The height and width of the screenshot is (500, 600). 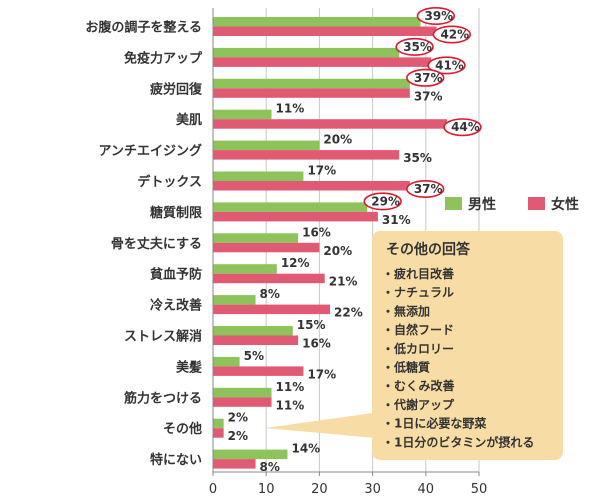 I want to click on legend-swatch-female, so click(x=536, y=203).